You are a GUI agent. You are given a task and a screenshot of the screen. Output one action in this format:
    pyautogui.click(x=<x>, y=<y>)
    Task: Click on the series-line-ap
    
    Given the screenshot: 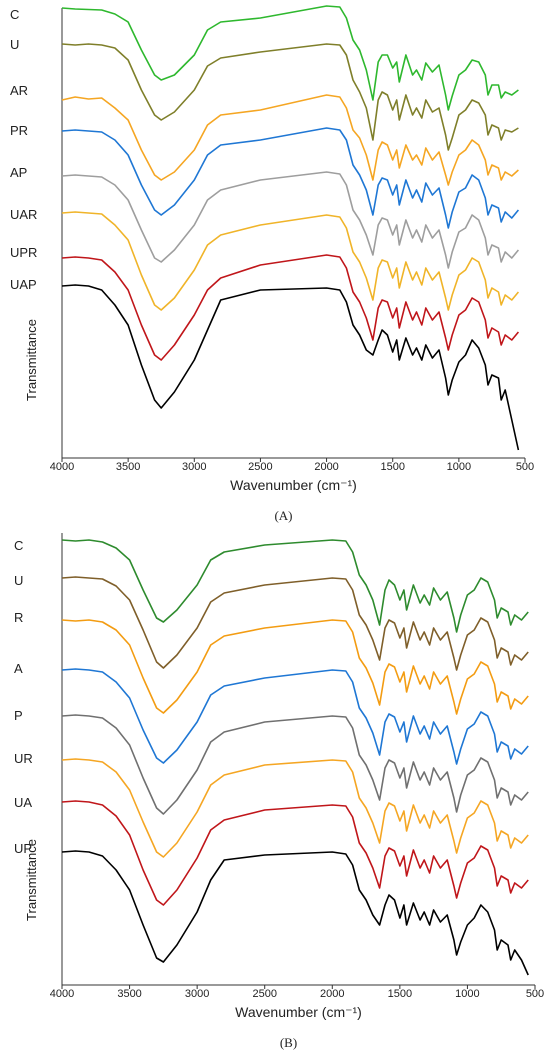 What is the action you would take?
    pyautogui.click(x=290, y=220)
    